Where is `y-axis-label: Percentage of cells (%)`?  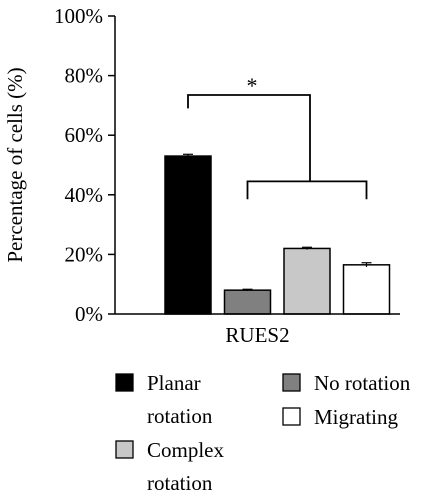 y-axis-label: Percentage of cells (%) is located at coordinates (15, 164).